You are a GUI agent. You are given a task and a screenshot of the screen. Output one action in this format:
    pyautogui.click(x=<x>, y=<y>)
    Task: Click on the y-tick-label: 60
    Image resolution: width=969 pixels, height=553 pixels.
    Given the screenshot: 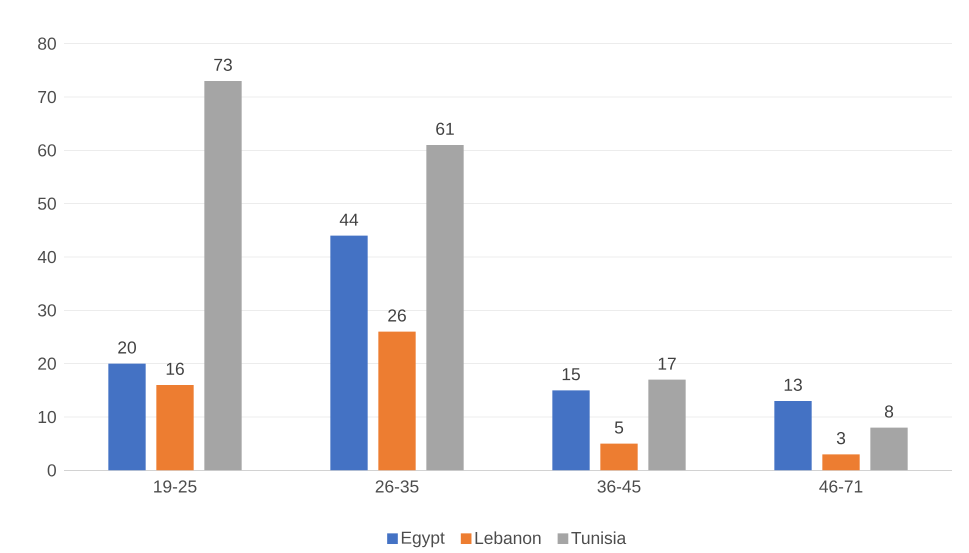 What is the action you would take?
    pyautogui.click(x=47, y=150)
    